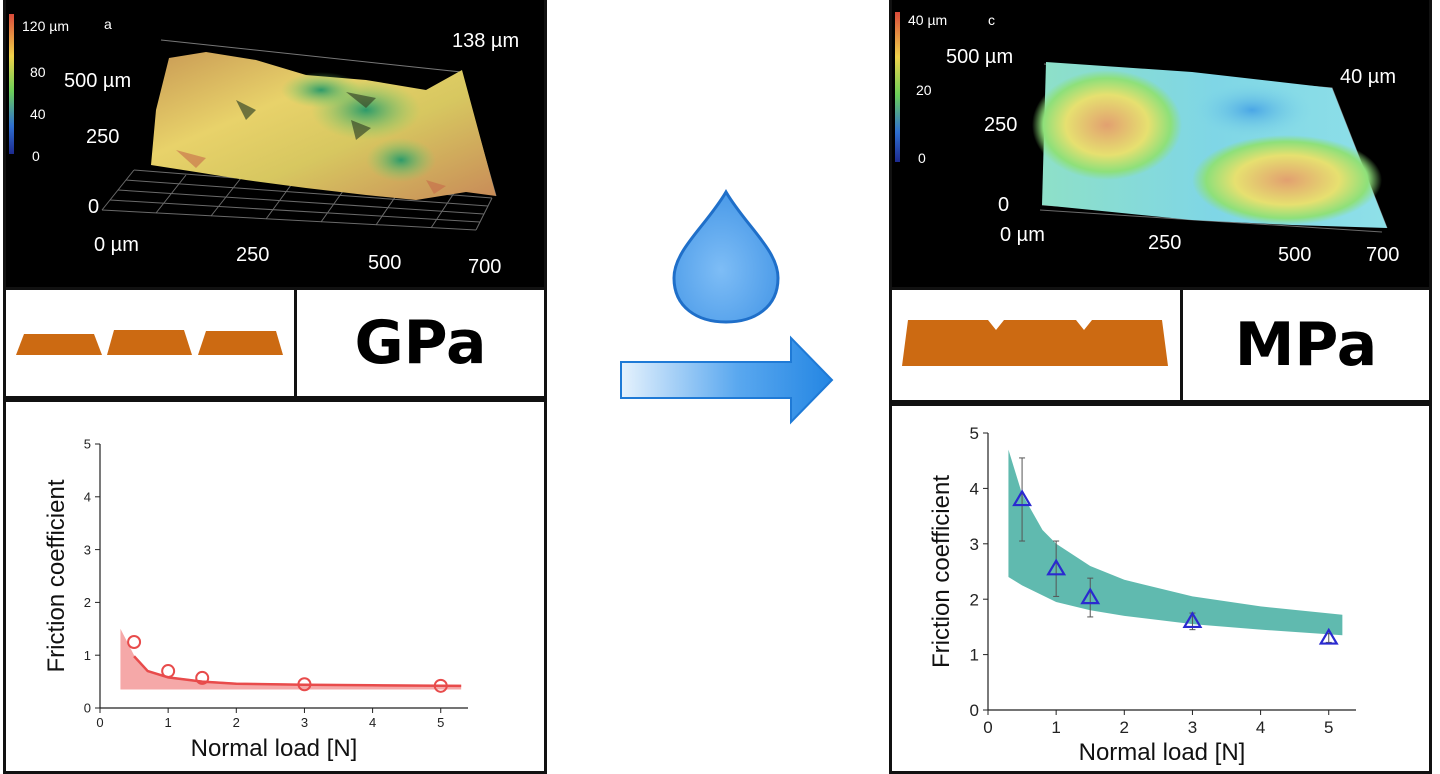  I want to click on right-contact-divider, so click(1181, 345).